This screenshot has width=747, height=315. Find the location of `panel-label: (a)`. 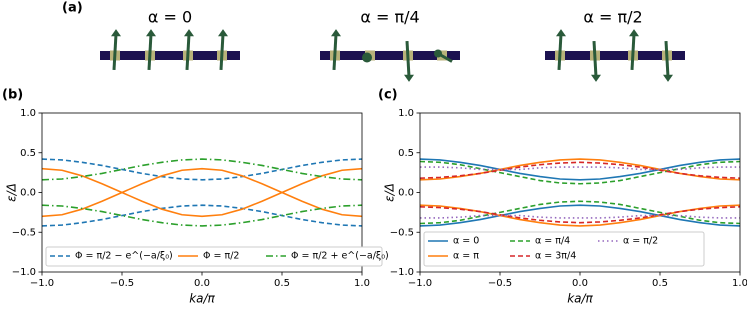

panel-label: (a) is located at coordinates (72, 8).